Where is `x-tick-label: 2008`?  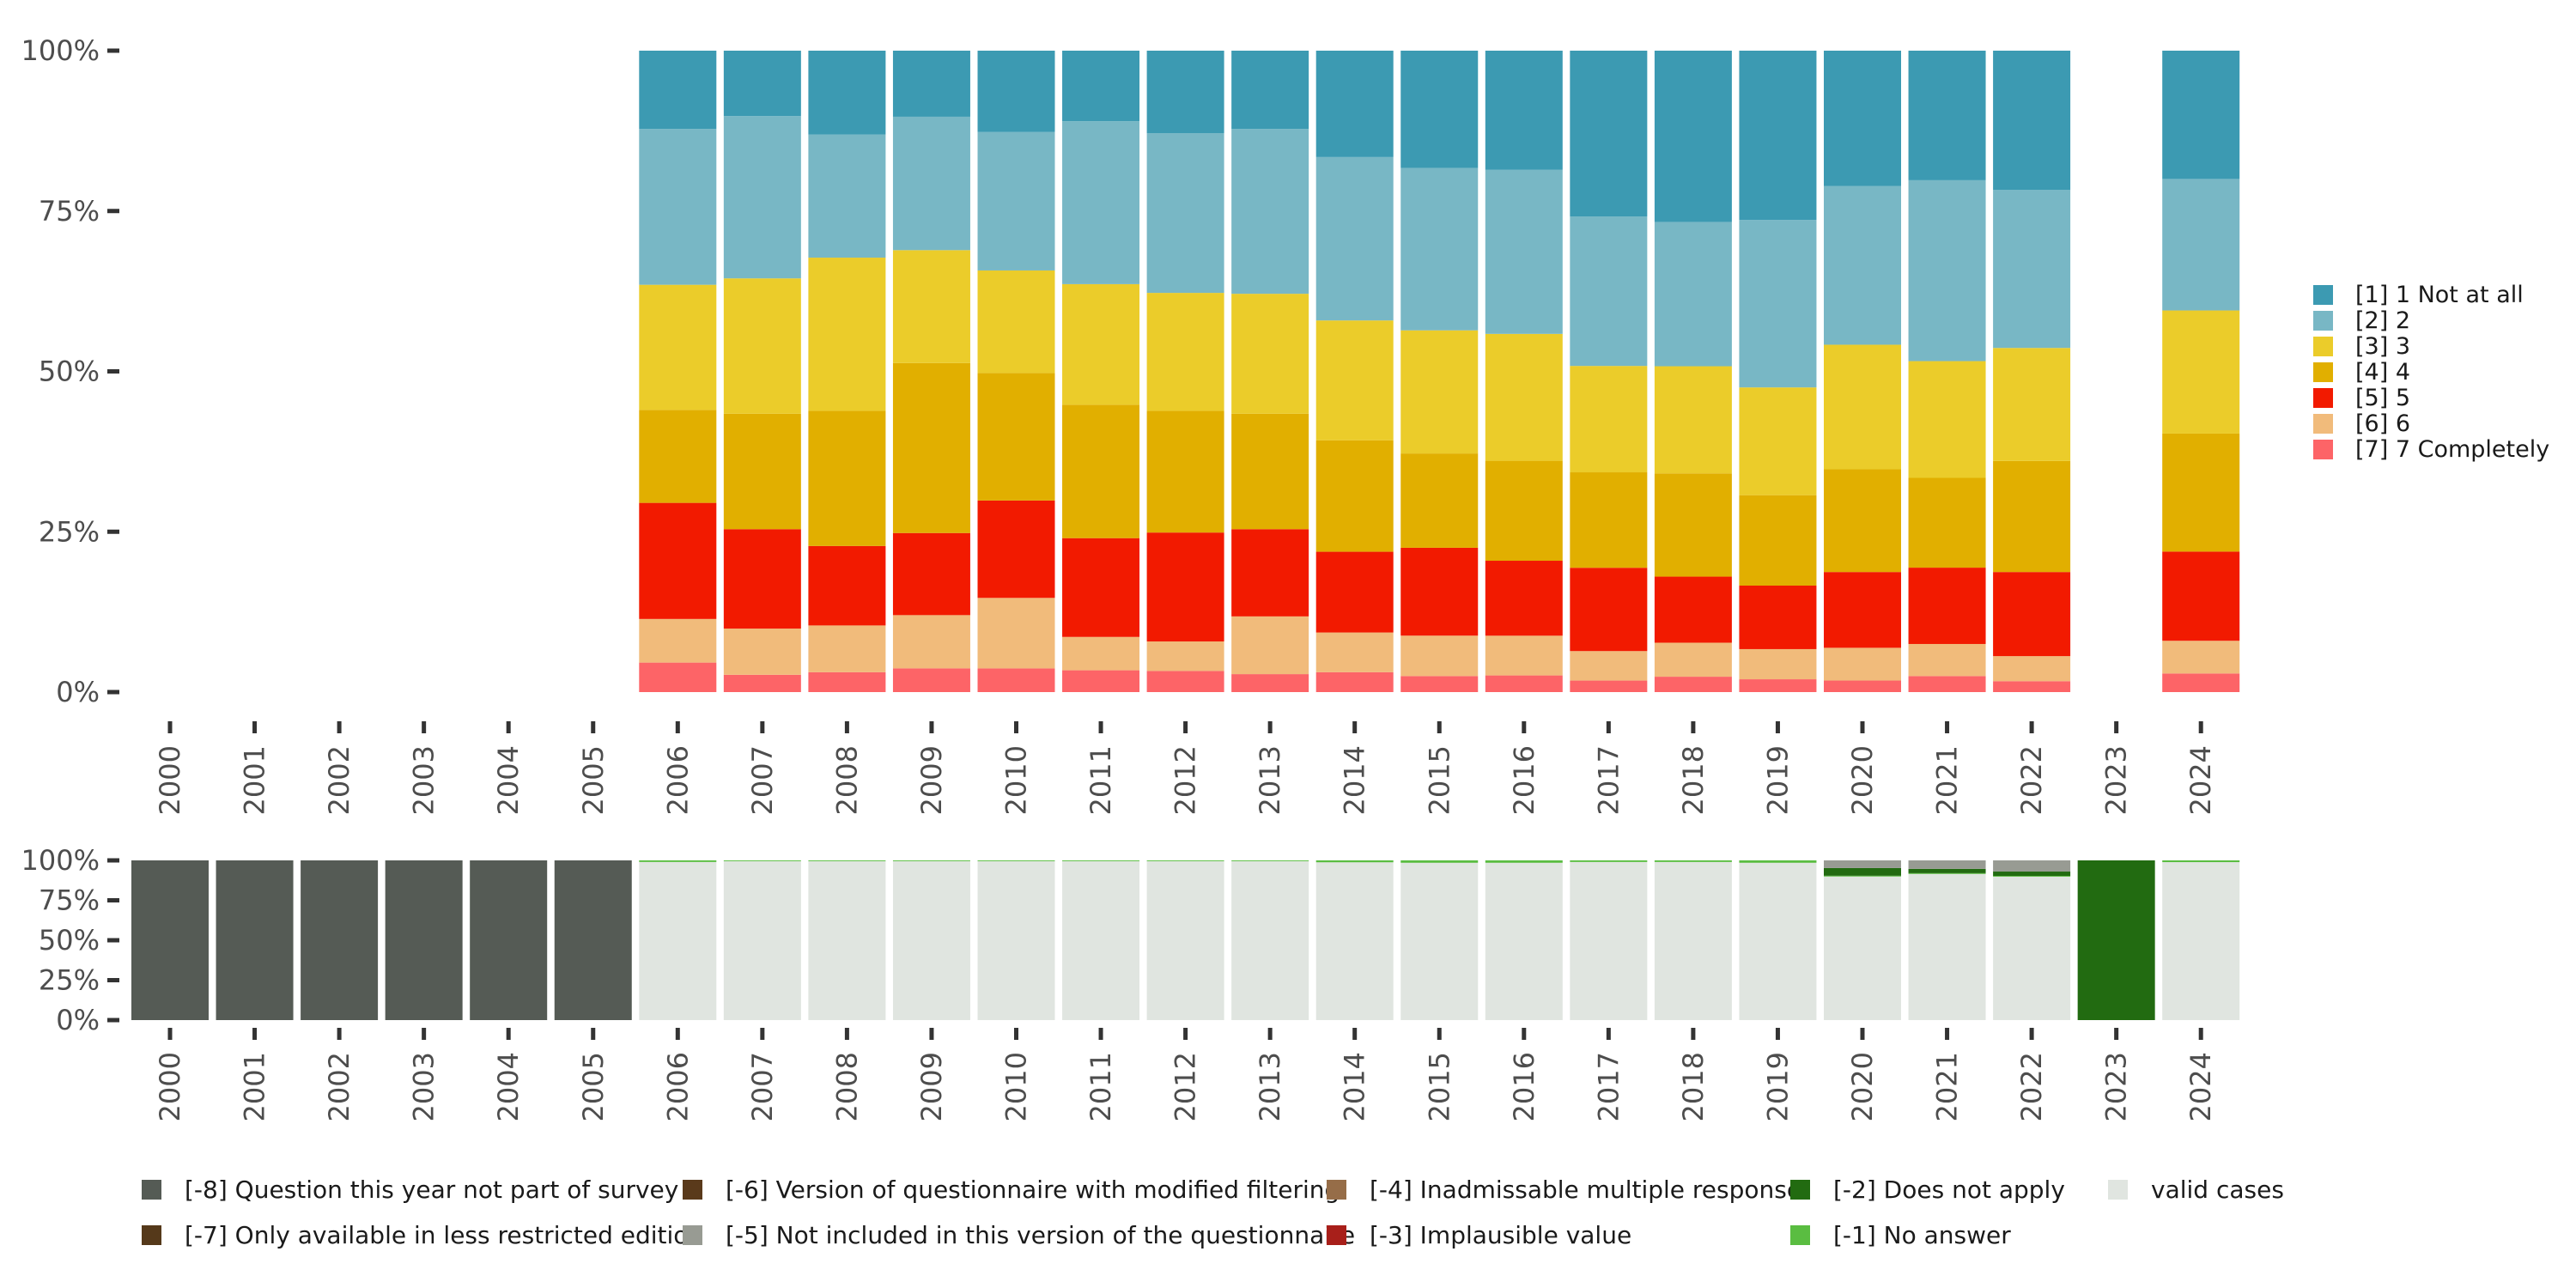 x-tick-label: 2008 is located at coordinates (846, 780).